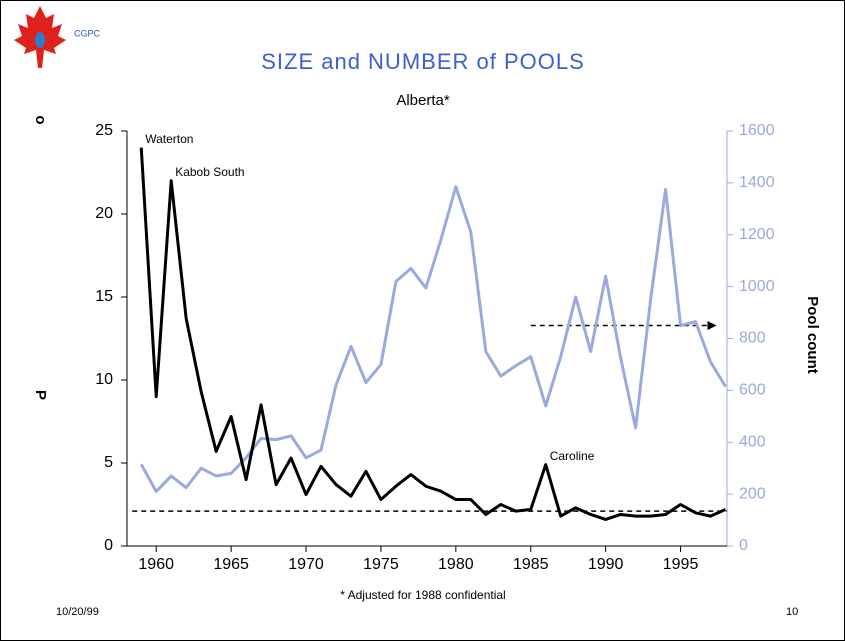  I want to click on x-tick-label: 1965, so click(231, 564).